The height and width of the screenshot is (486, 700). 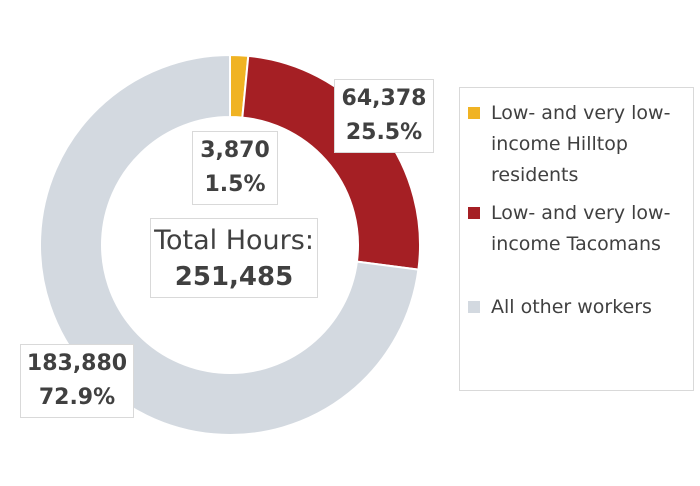 What do you see at coordinates (384, 116) in the screenshot?
I see `data-label-tacomans: 64,378 25.5%` at bounding box center [384, 116].